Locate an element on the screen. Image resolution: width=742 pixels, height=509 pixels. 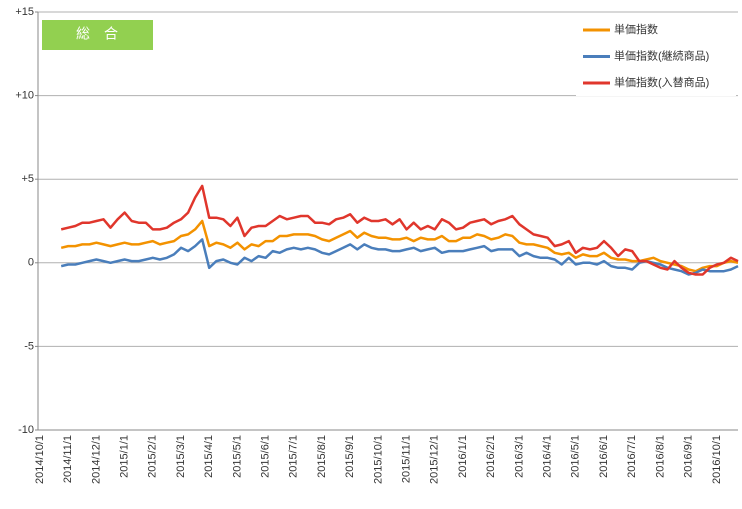
x-tick-label: 2016/2/1 is located at coordinates (491, 456).